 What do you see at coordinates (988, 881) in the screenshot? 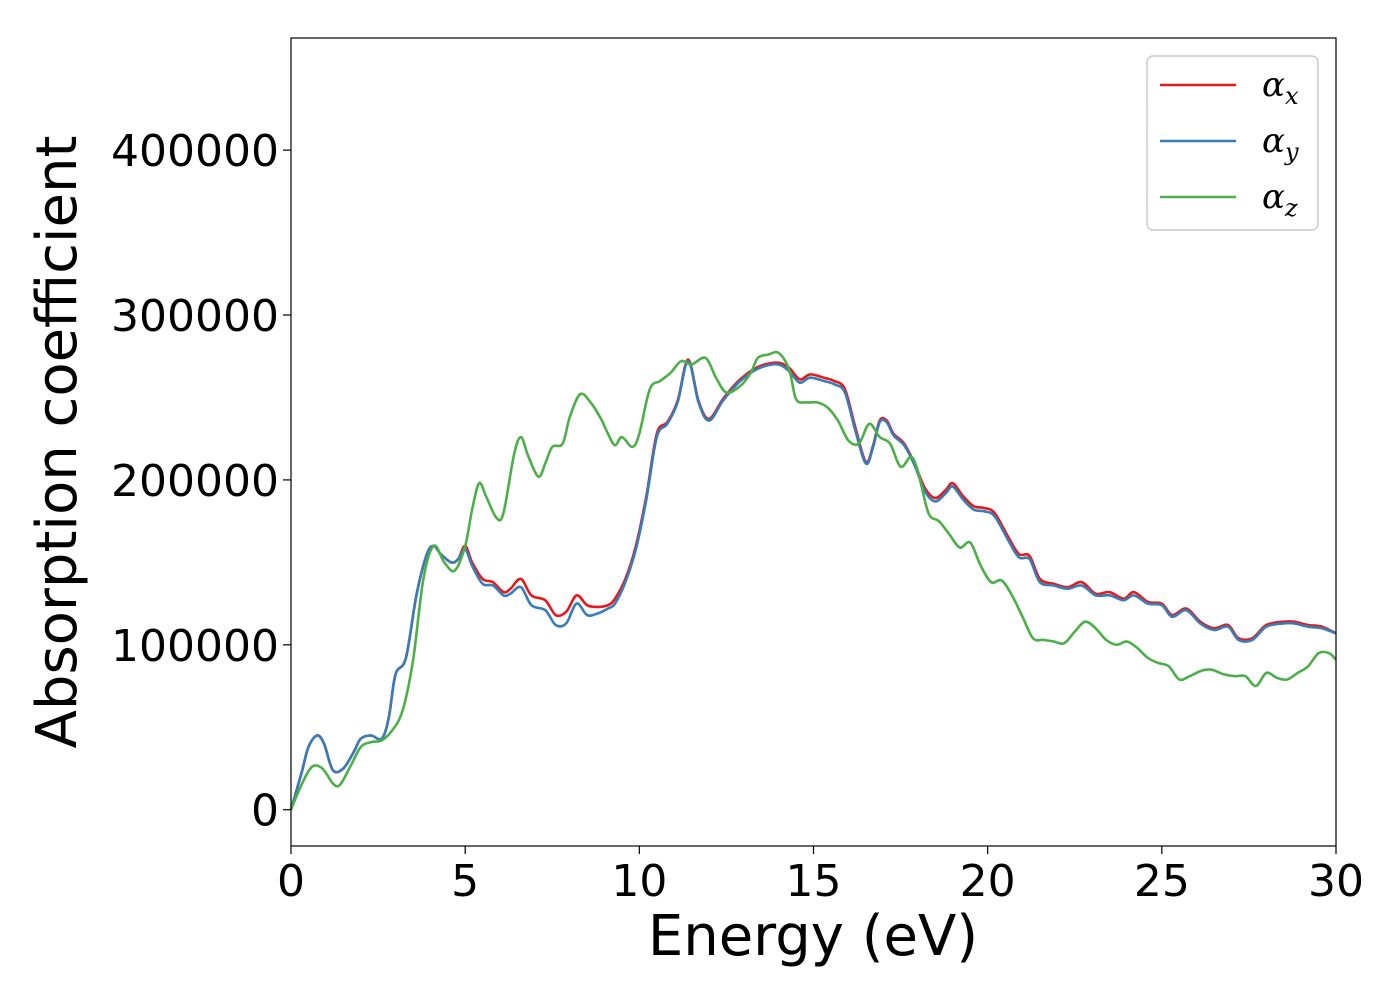
I see `x-tick-label: 20` at bounding box center [988, 881].